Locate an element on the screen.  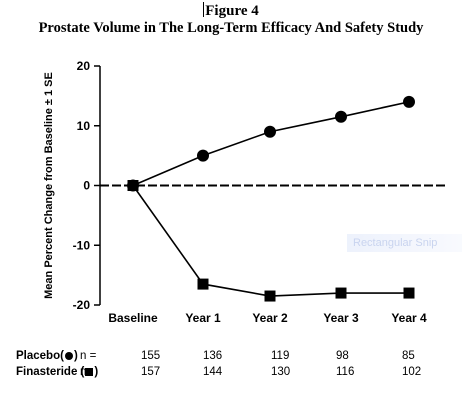
y-tick-label: 20 is located at coordinates (84, 66).